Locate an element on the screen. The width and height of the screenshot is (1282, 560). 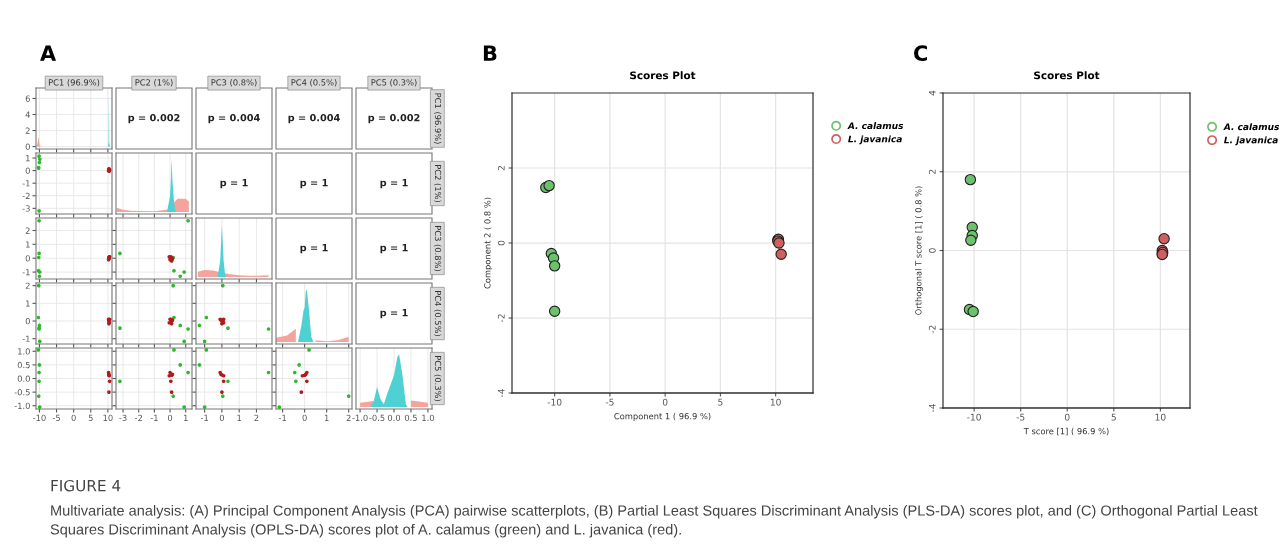
y-tick-label: 6 is located at coordinates (27, 98).